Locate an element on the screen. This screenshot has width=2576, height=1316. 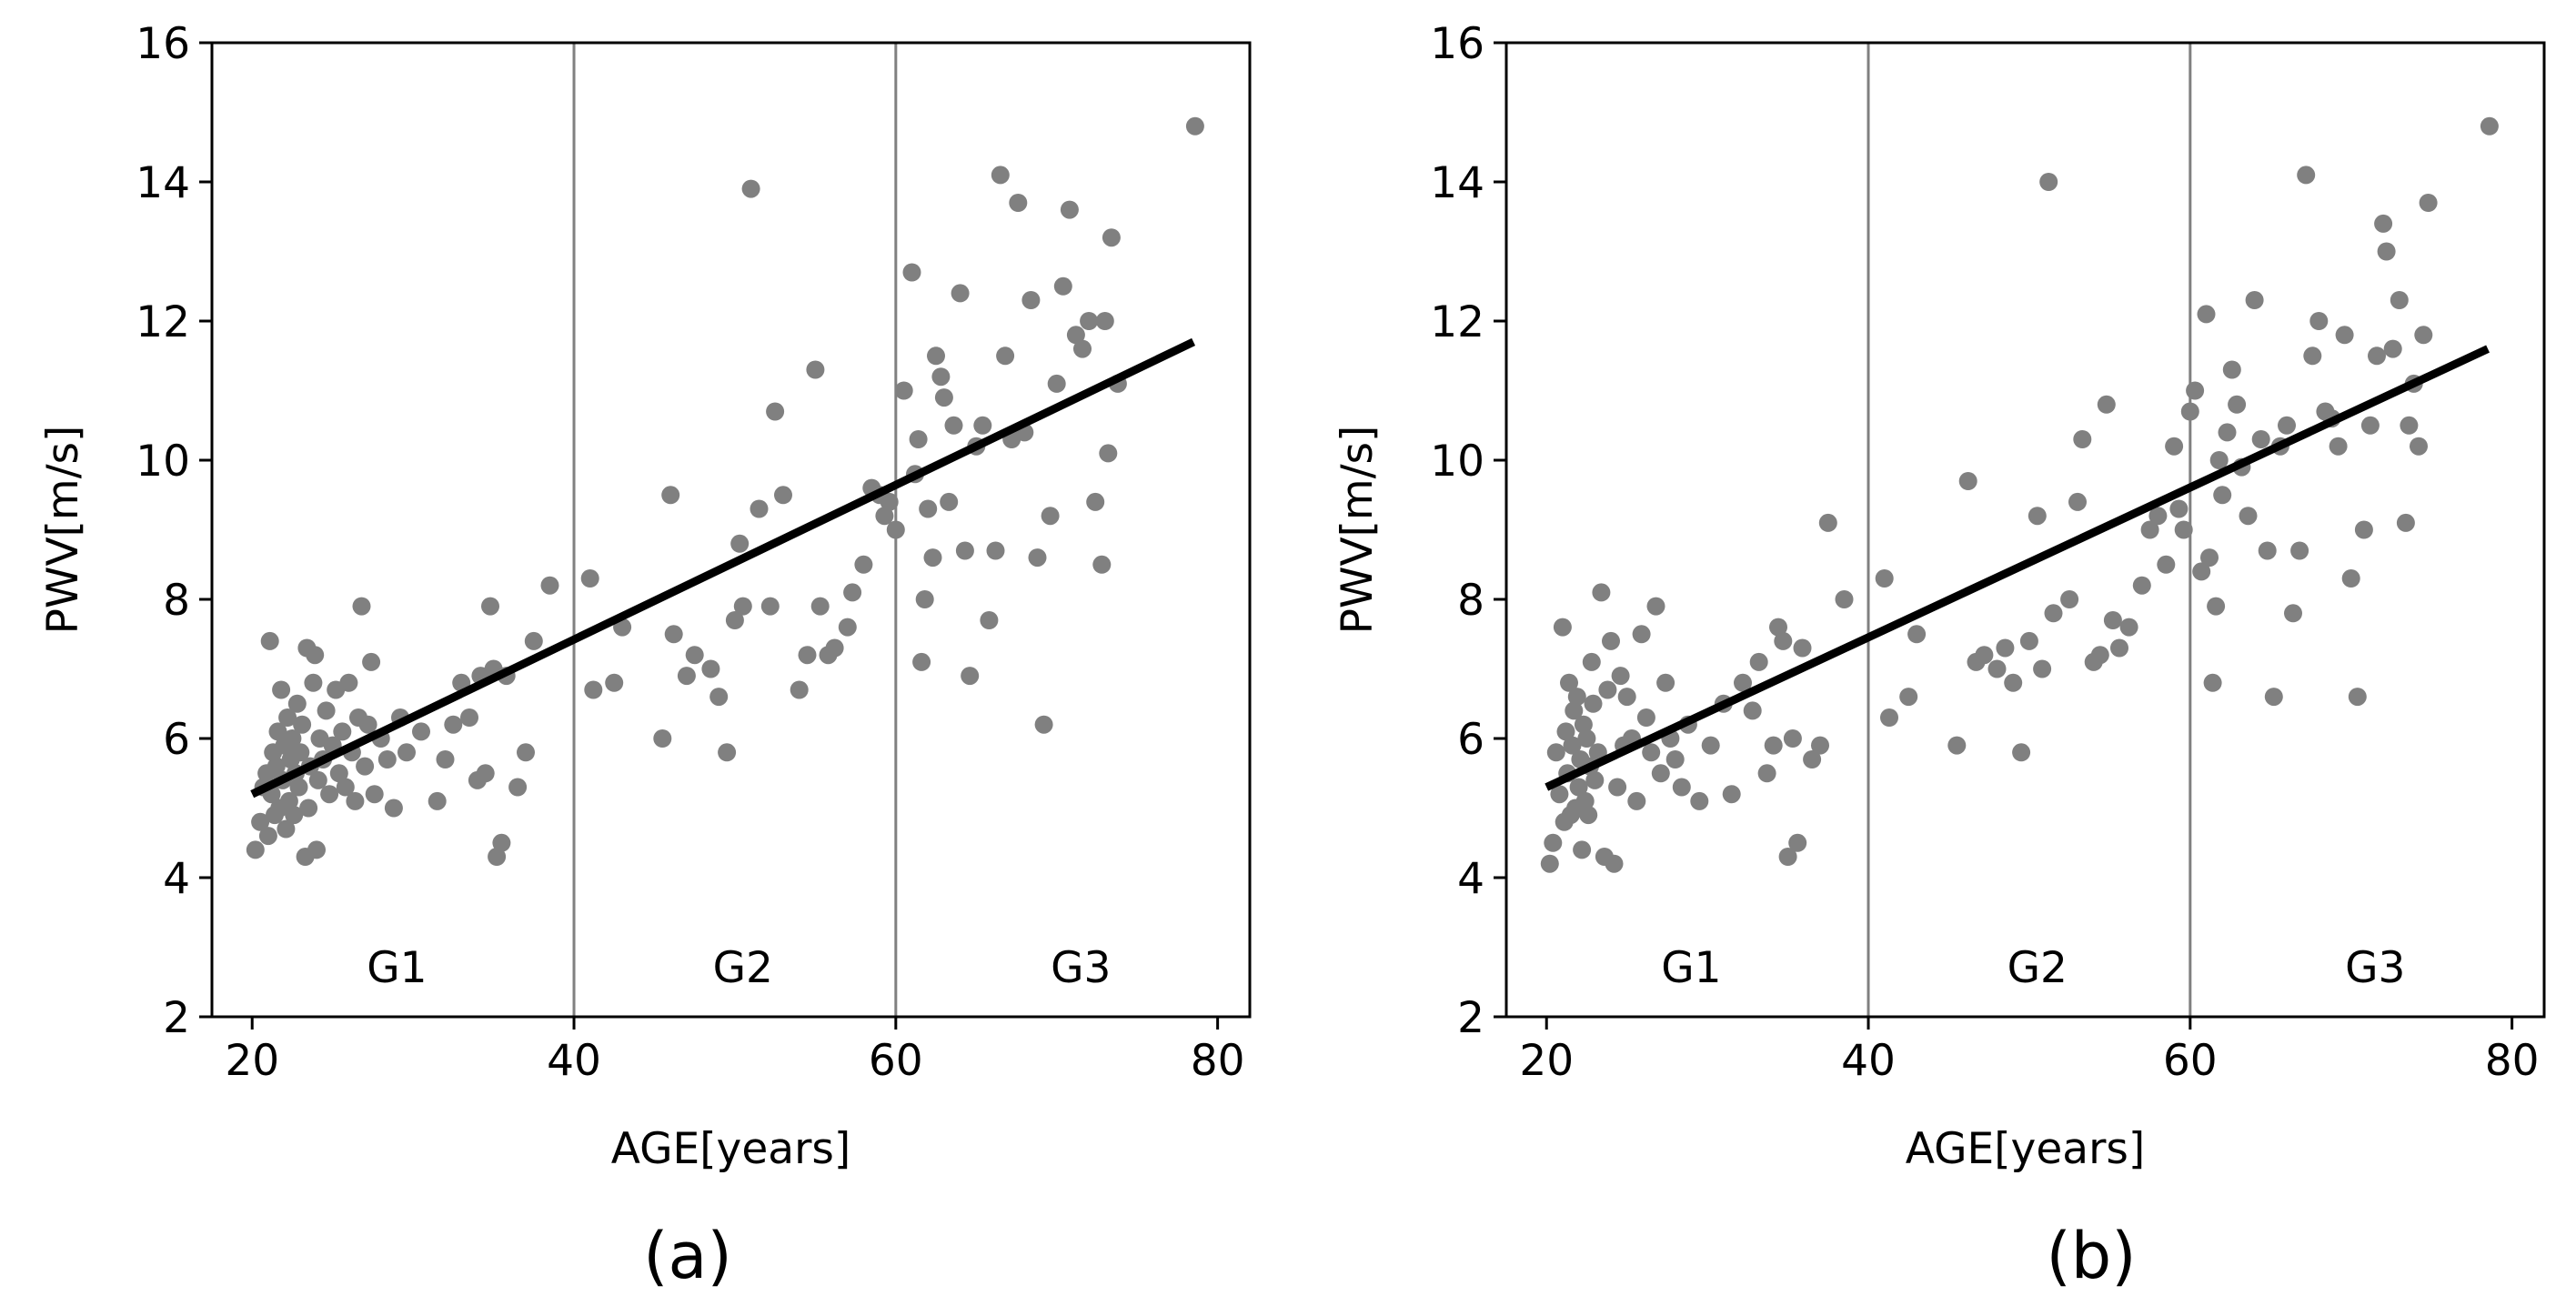
y-tick-label: 2 is located at coordinates (176, 1018).